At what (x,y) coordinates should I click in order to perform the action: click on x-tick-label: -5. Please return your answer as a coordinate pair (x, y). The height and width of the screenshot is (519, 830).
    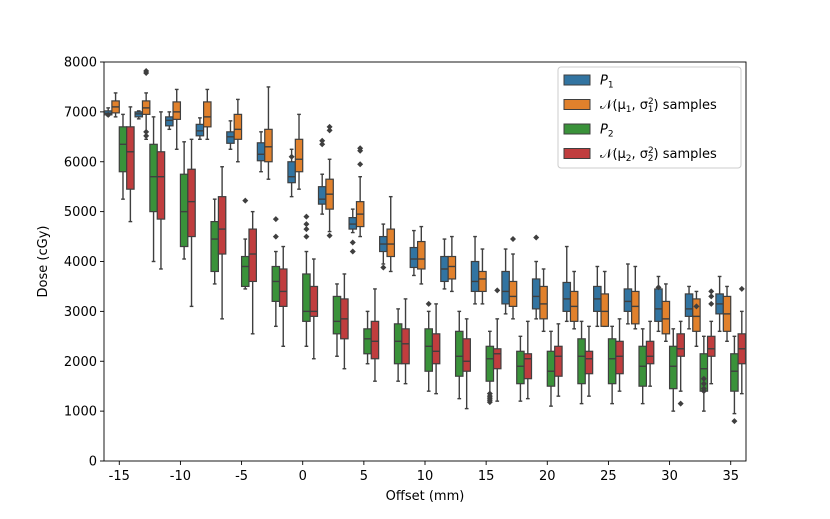
    Looking at the image, I should click on (241, 476).